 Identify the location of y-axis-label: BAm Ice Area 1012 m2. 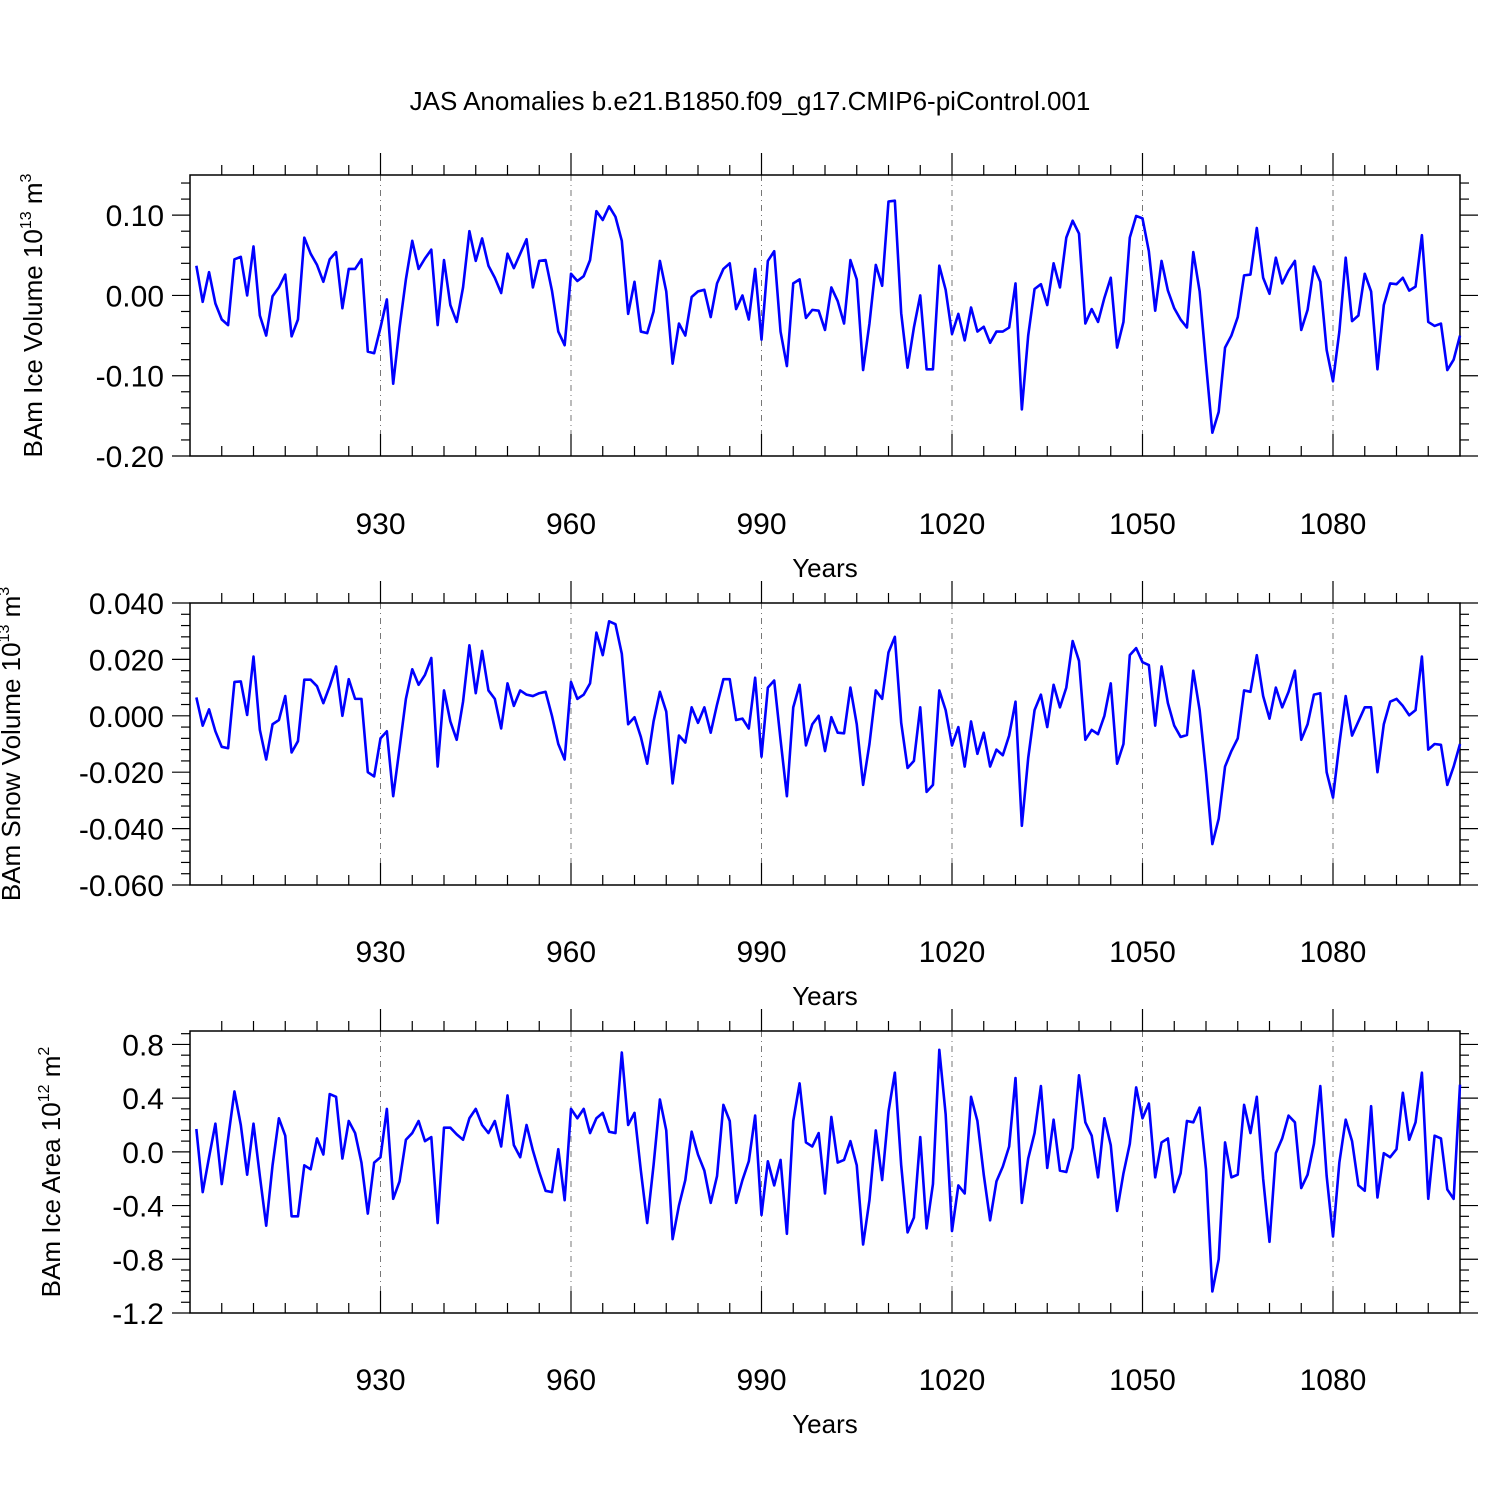
(51, 1172).